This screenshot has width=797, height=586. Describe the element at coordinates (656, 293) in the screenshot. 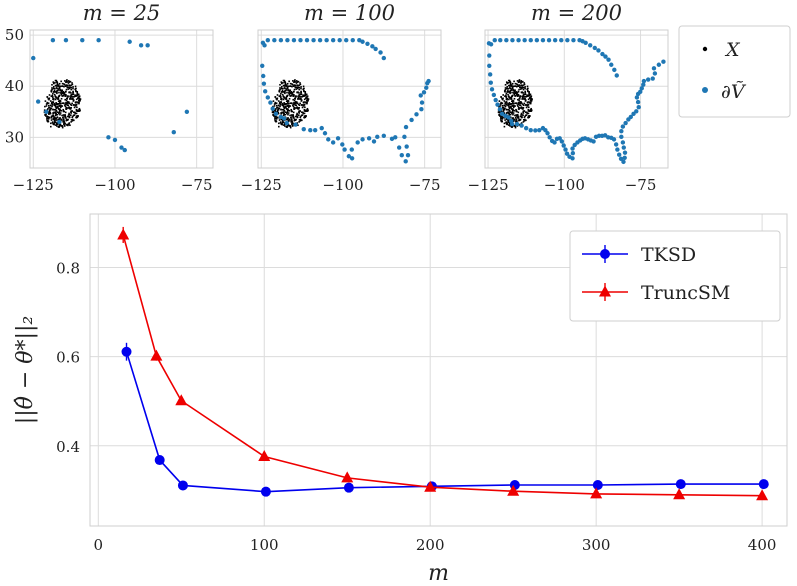

I see `legend-item-truncsm: TruncSM` at that location.